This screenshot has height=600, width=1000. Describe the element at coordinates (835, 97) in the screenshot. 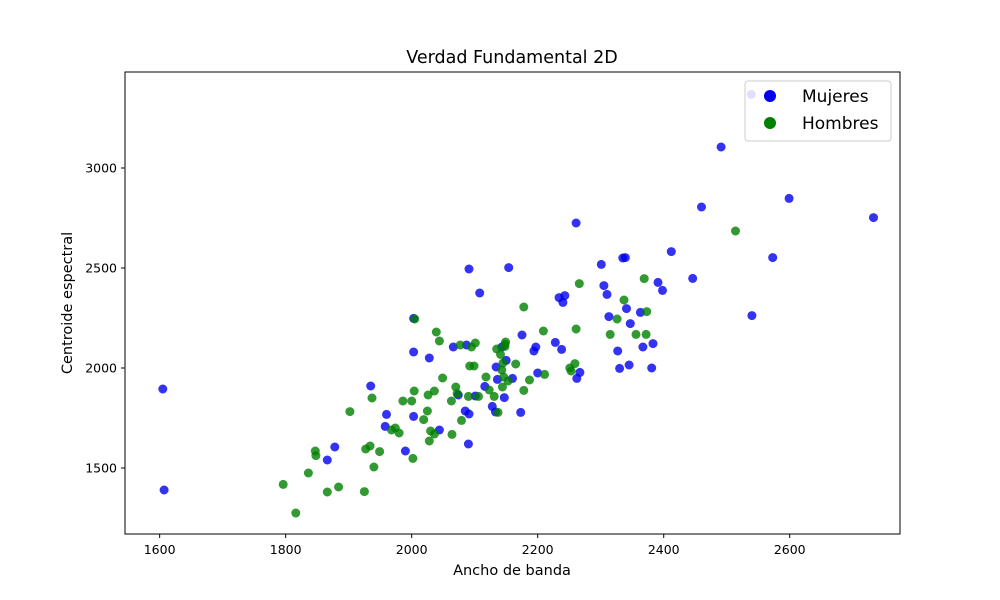

I see `legend-label-mujeres: Mujeres` at that location.